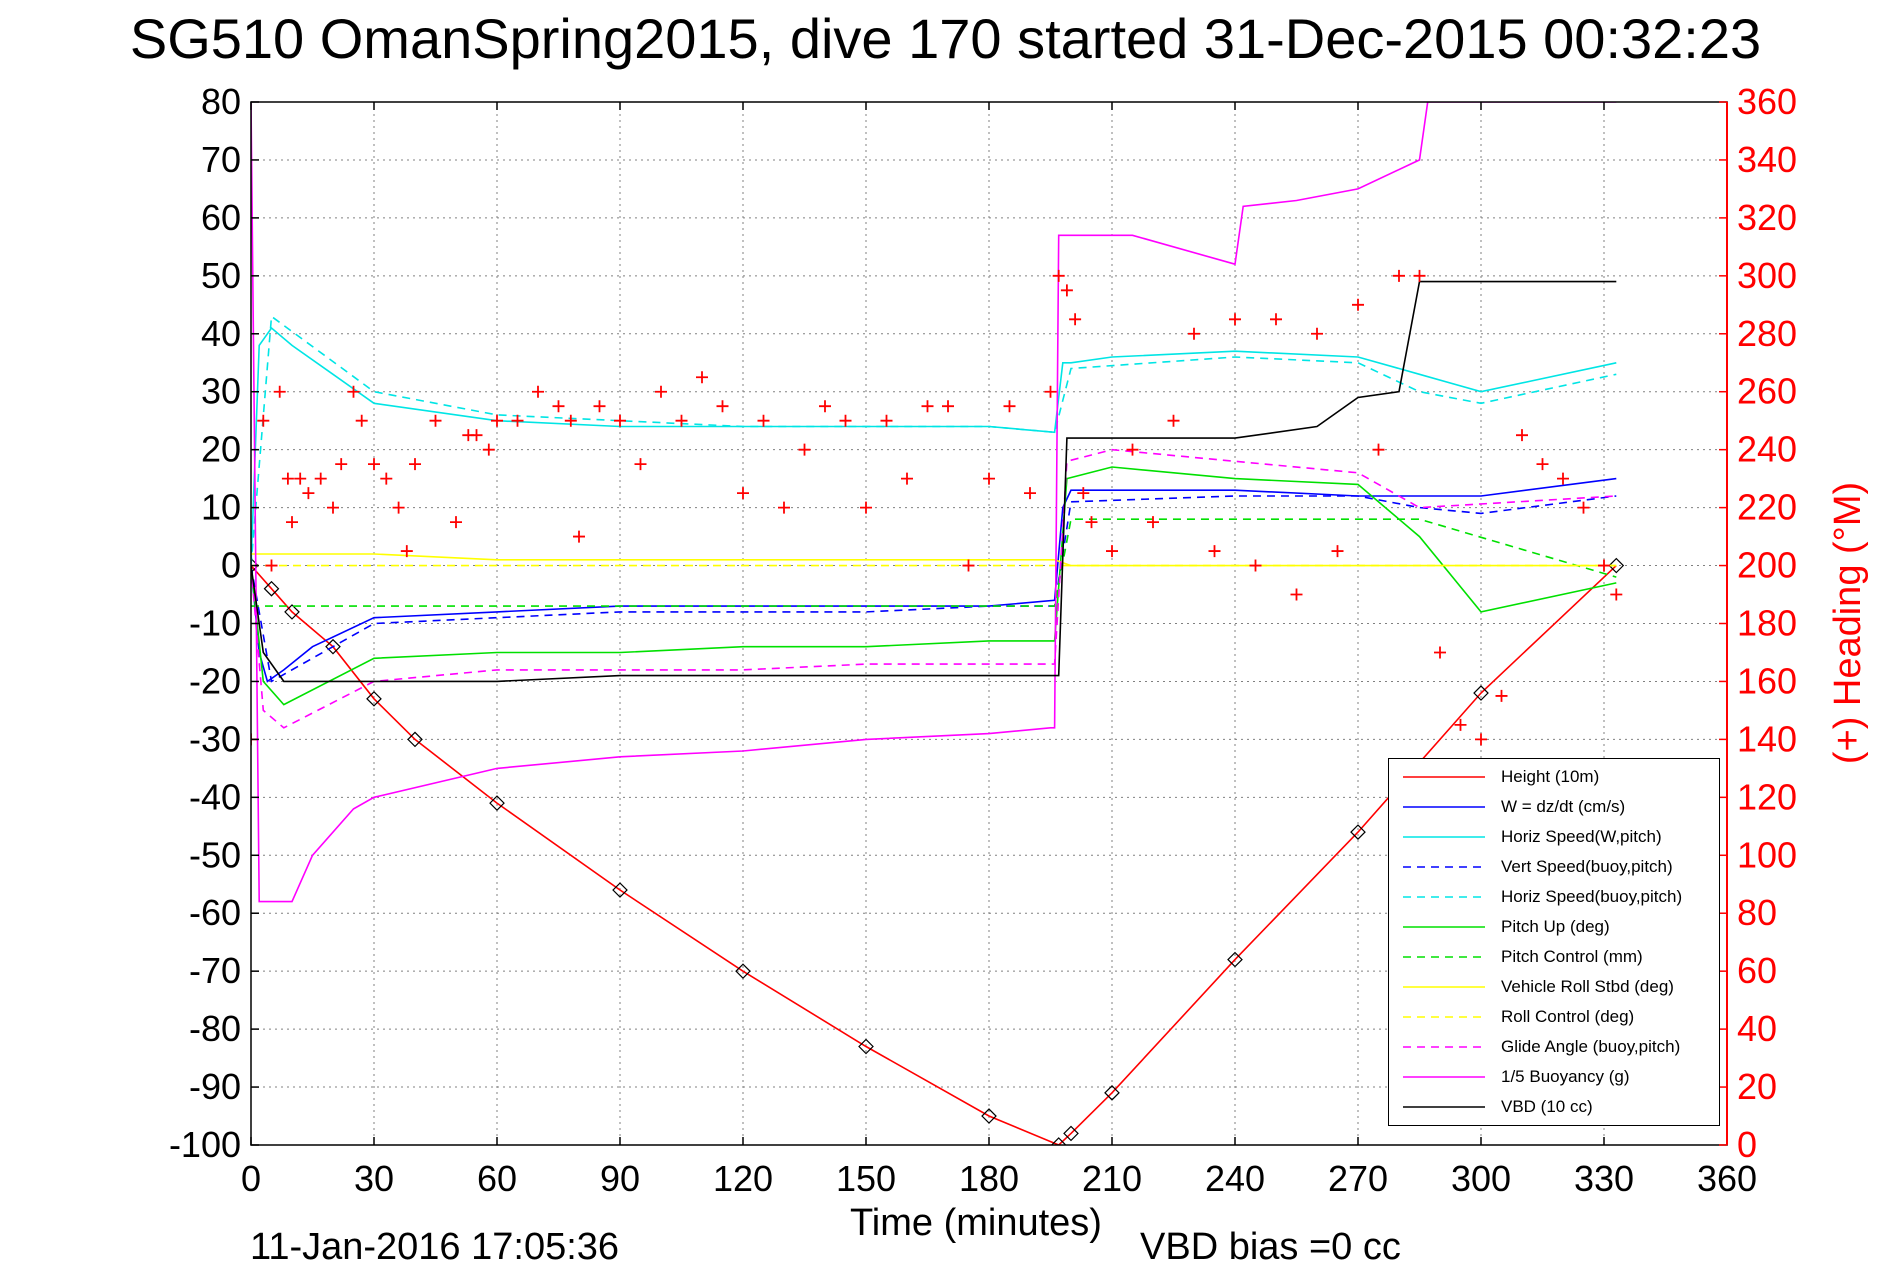 This screenshot has height=1269, width=1891. Describe the element at coordinates (866, 1178) in the screenshot. I see `x-tick-label: 150` at that location.